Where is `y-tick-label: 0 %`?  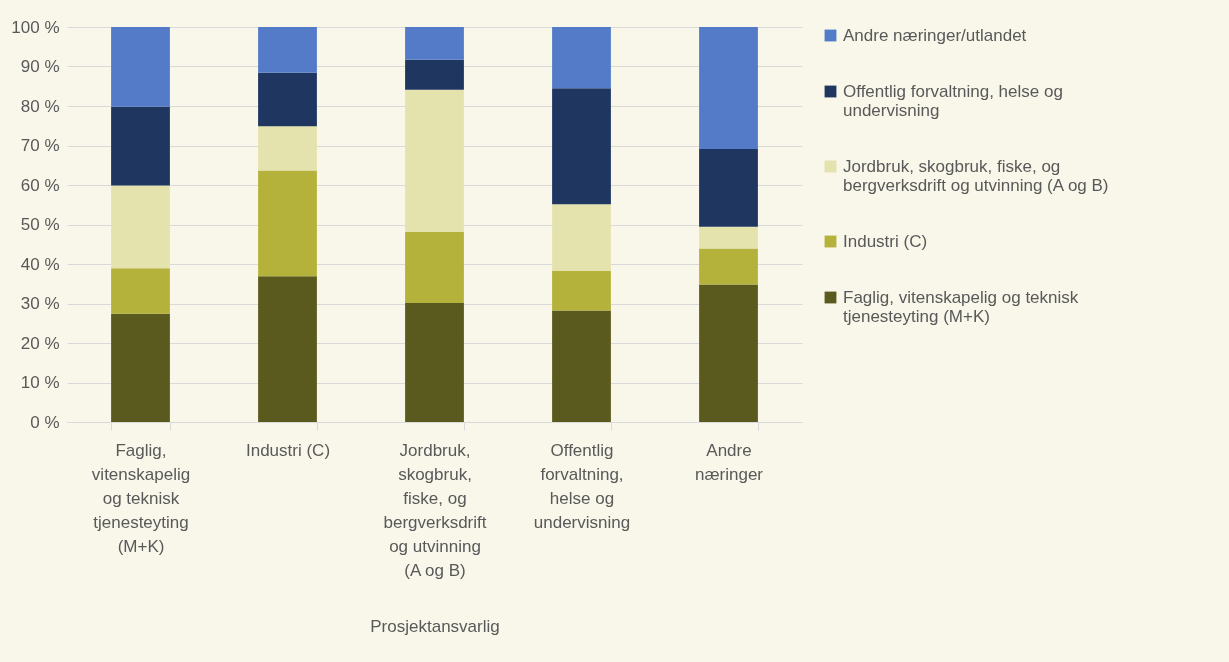
y-tick-label: 0 % is located at coordinates (45, 422).